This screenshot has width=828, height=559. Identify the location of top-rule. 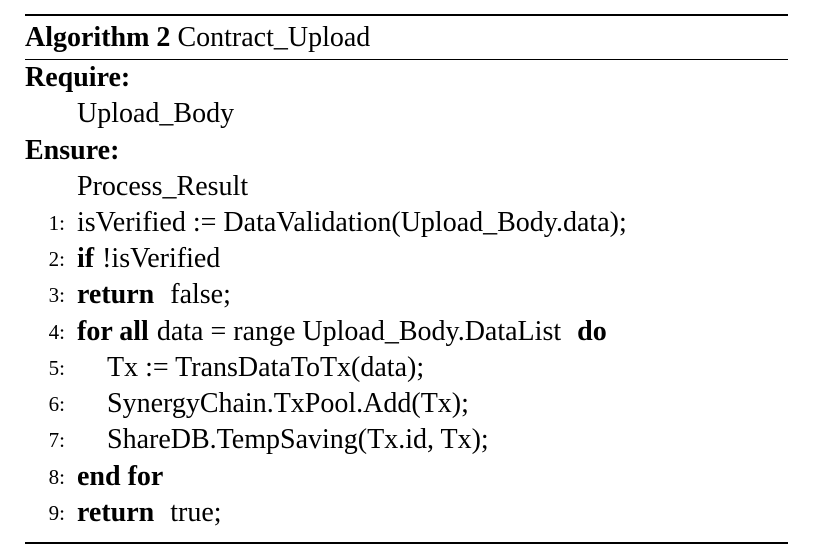
(406, 15).